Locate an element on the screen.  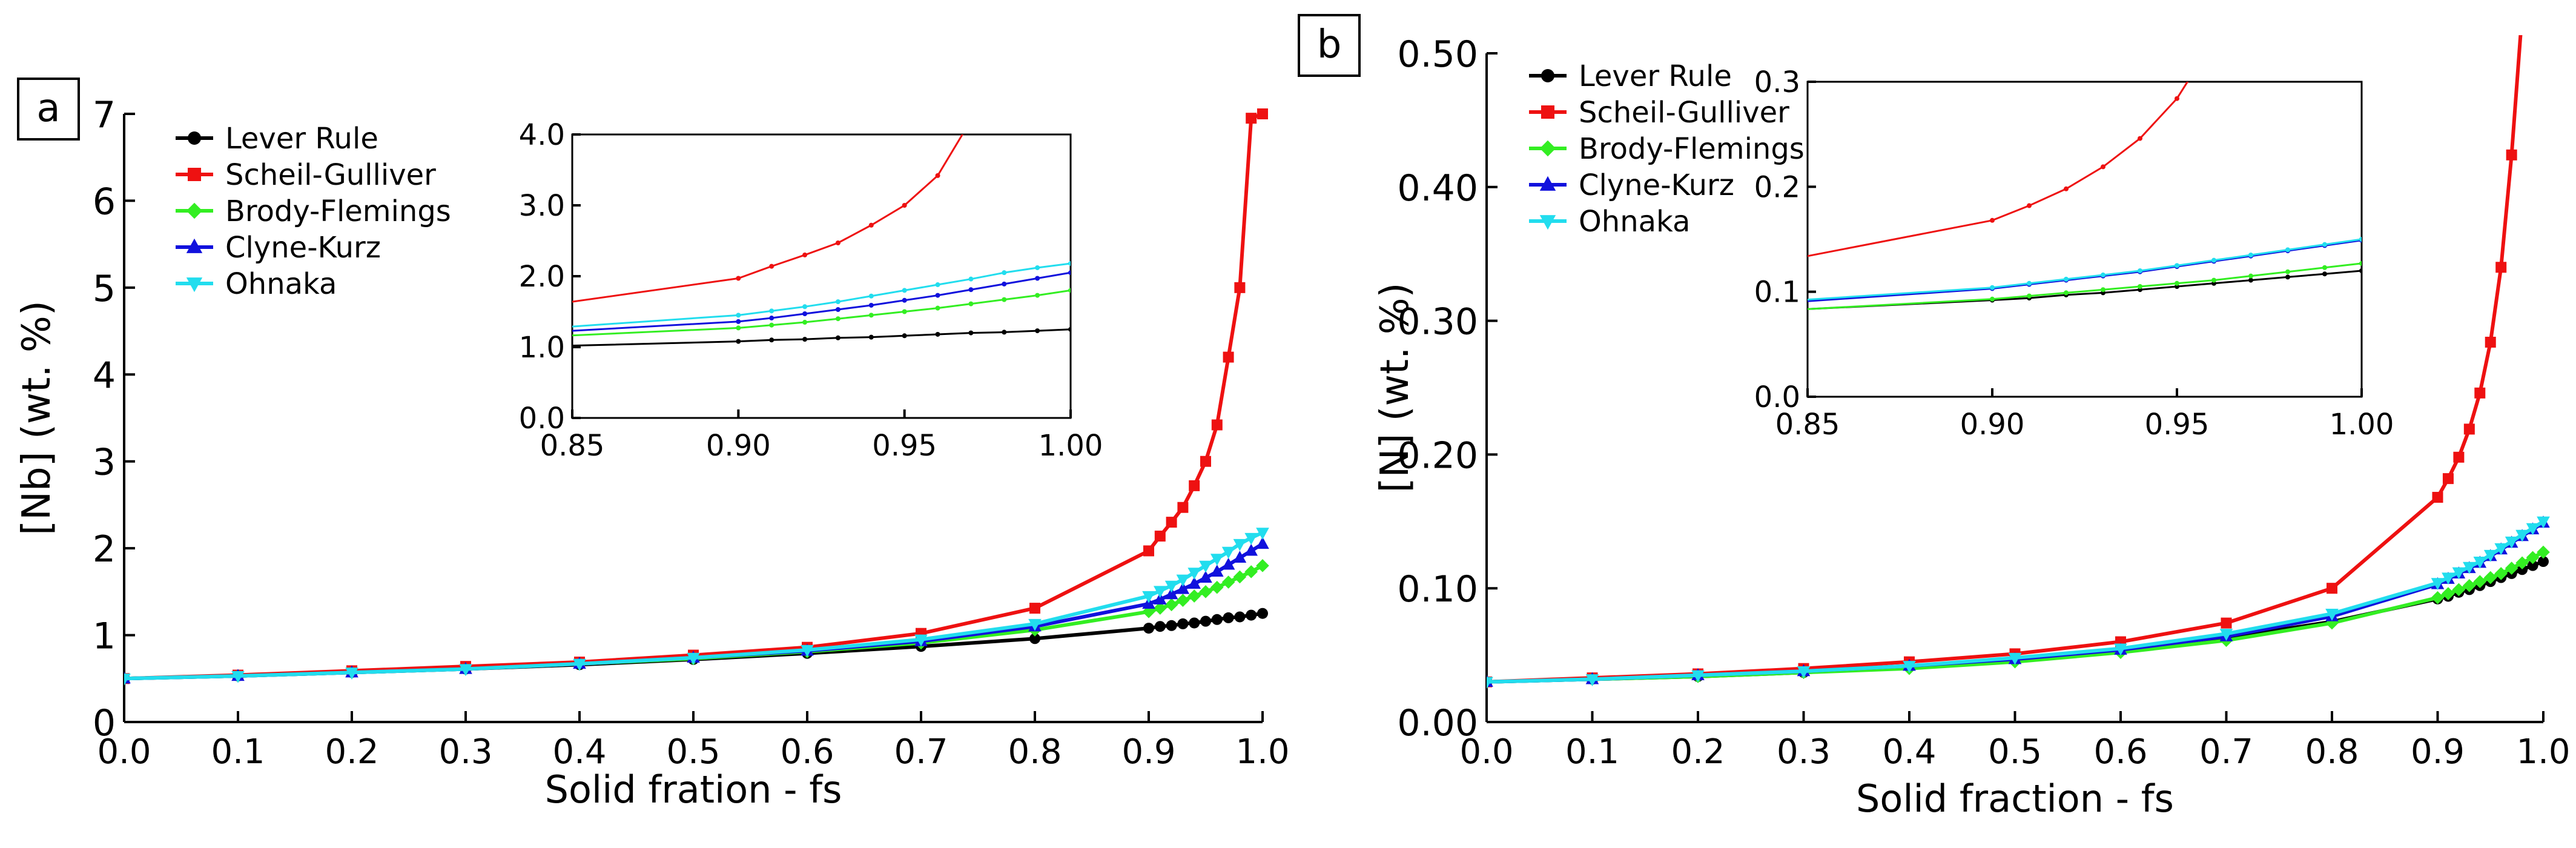
y-axis-label: [Nb] (wt. %) is located at coordinates (37, 418).